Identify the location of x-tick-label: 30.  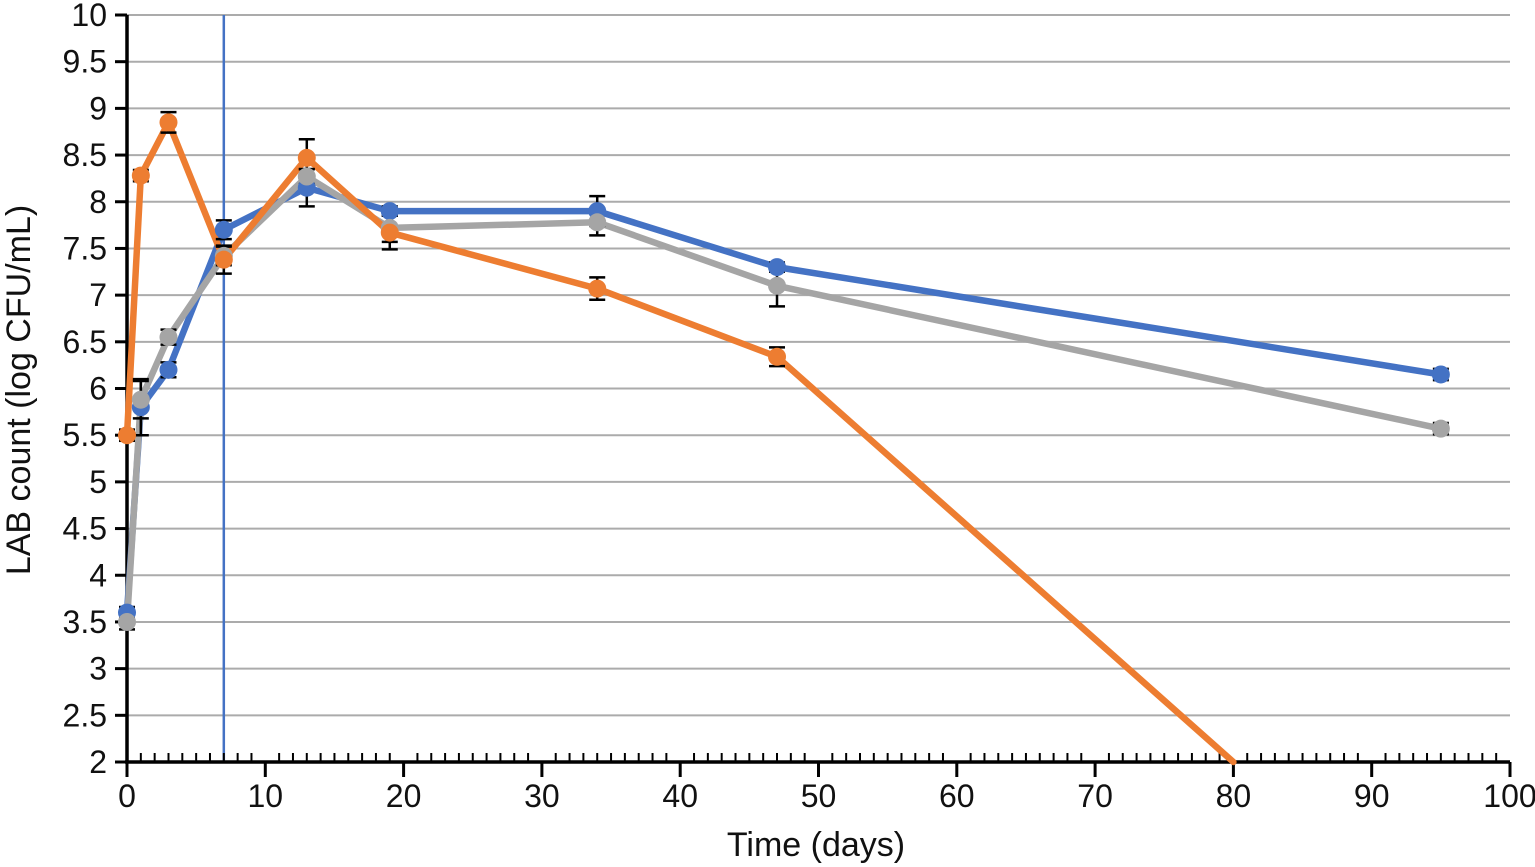
(542, 796).